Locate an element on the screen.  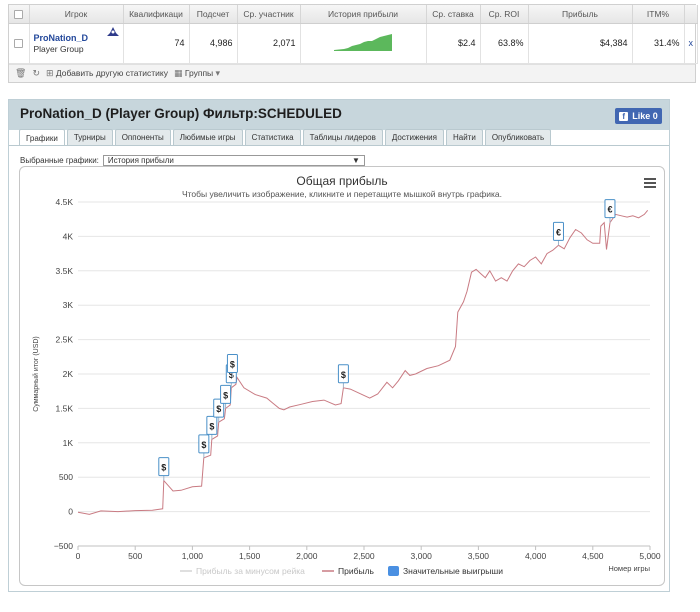
avg-stake-cell: $2.4 is located at coordinates (453, 43).